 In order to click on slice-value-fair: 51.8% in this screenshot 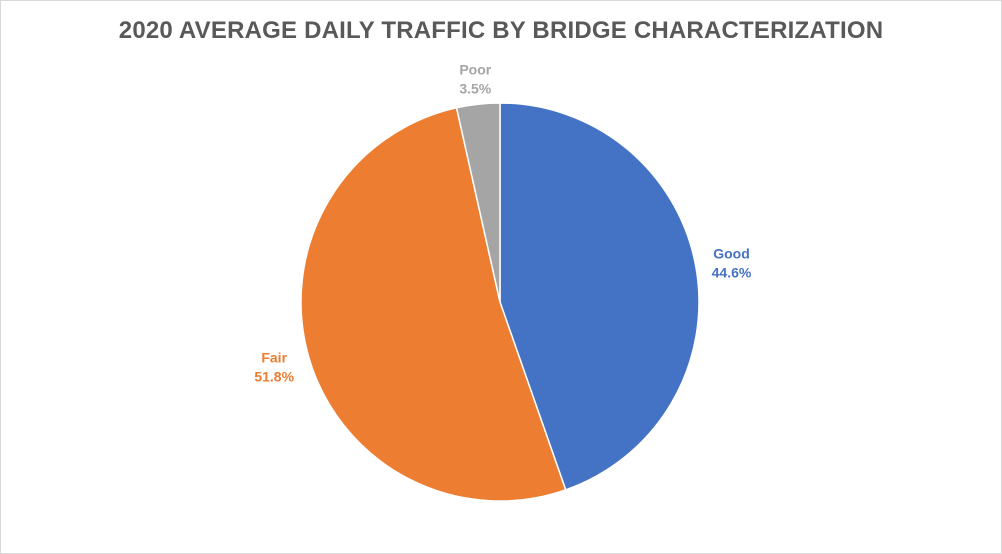, I will do `click(274, 377)`.